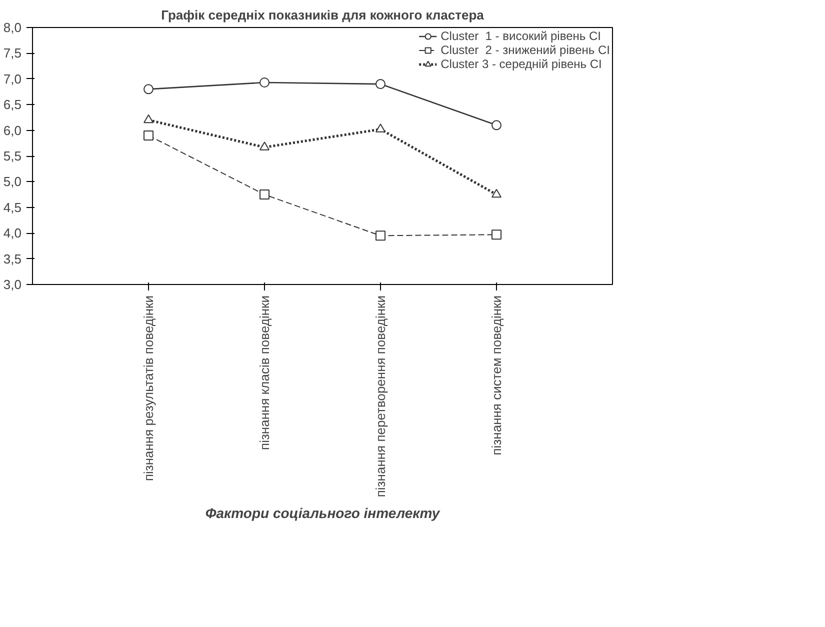 This screenshot has width=825, height=627. I want to click on x-tick-label: пізнання результатів поведінки, so click(148, 388).